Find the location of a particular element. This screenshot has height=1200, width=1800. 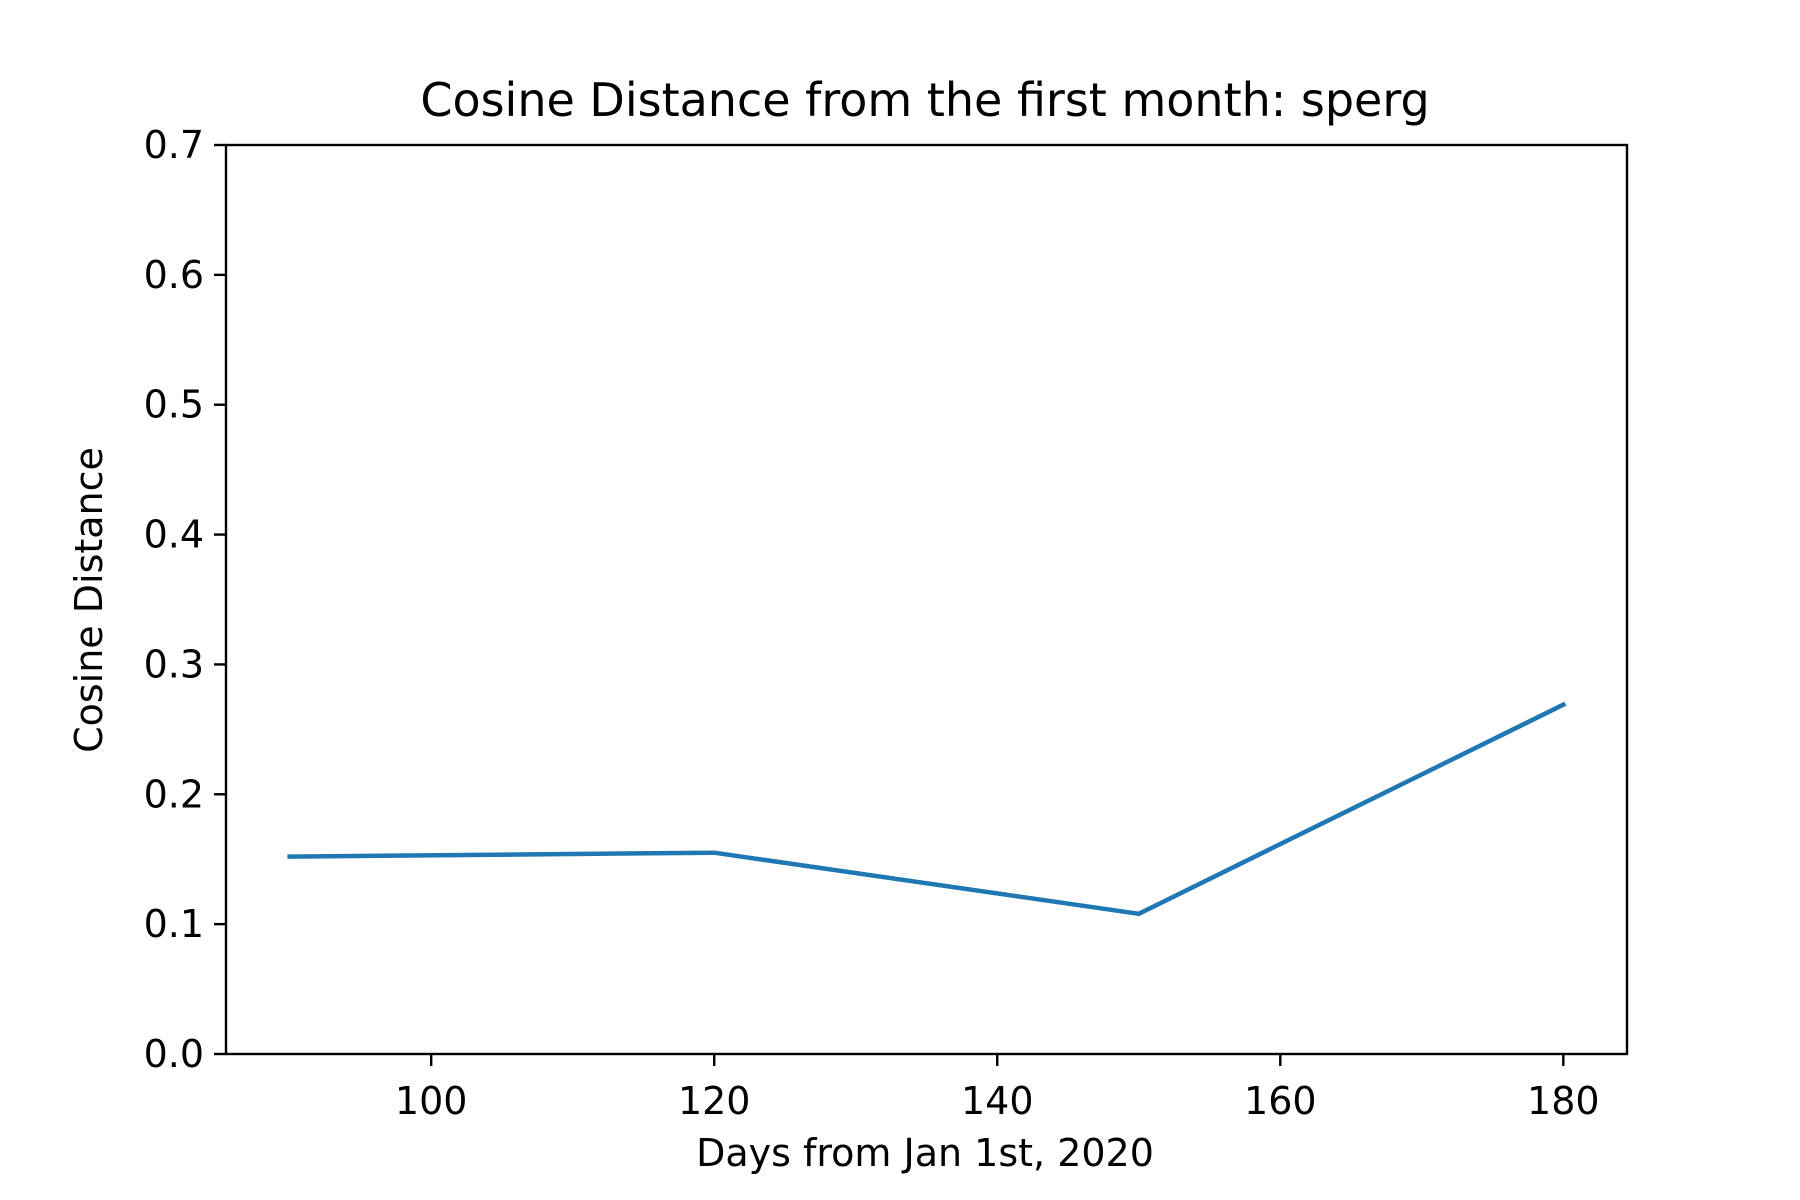

y-tick-label: 0.5 is located at coordinates (174, 405).